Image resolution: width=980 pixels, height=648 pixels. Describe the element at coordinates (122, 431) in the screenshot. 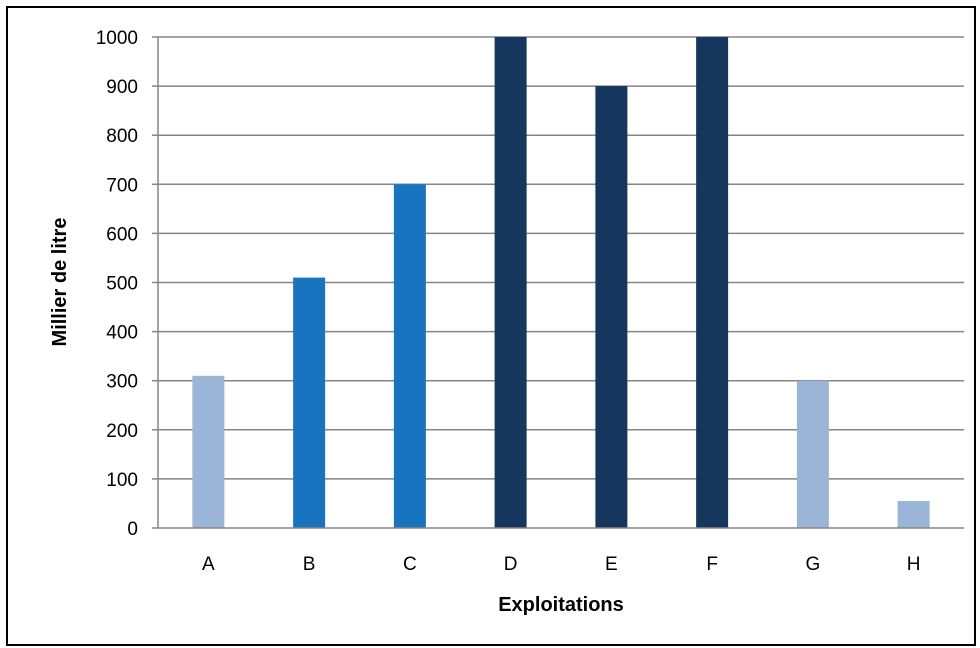

I see `y-tick-label: 200` at that location.